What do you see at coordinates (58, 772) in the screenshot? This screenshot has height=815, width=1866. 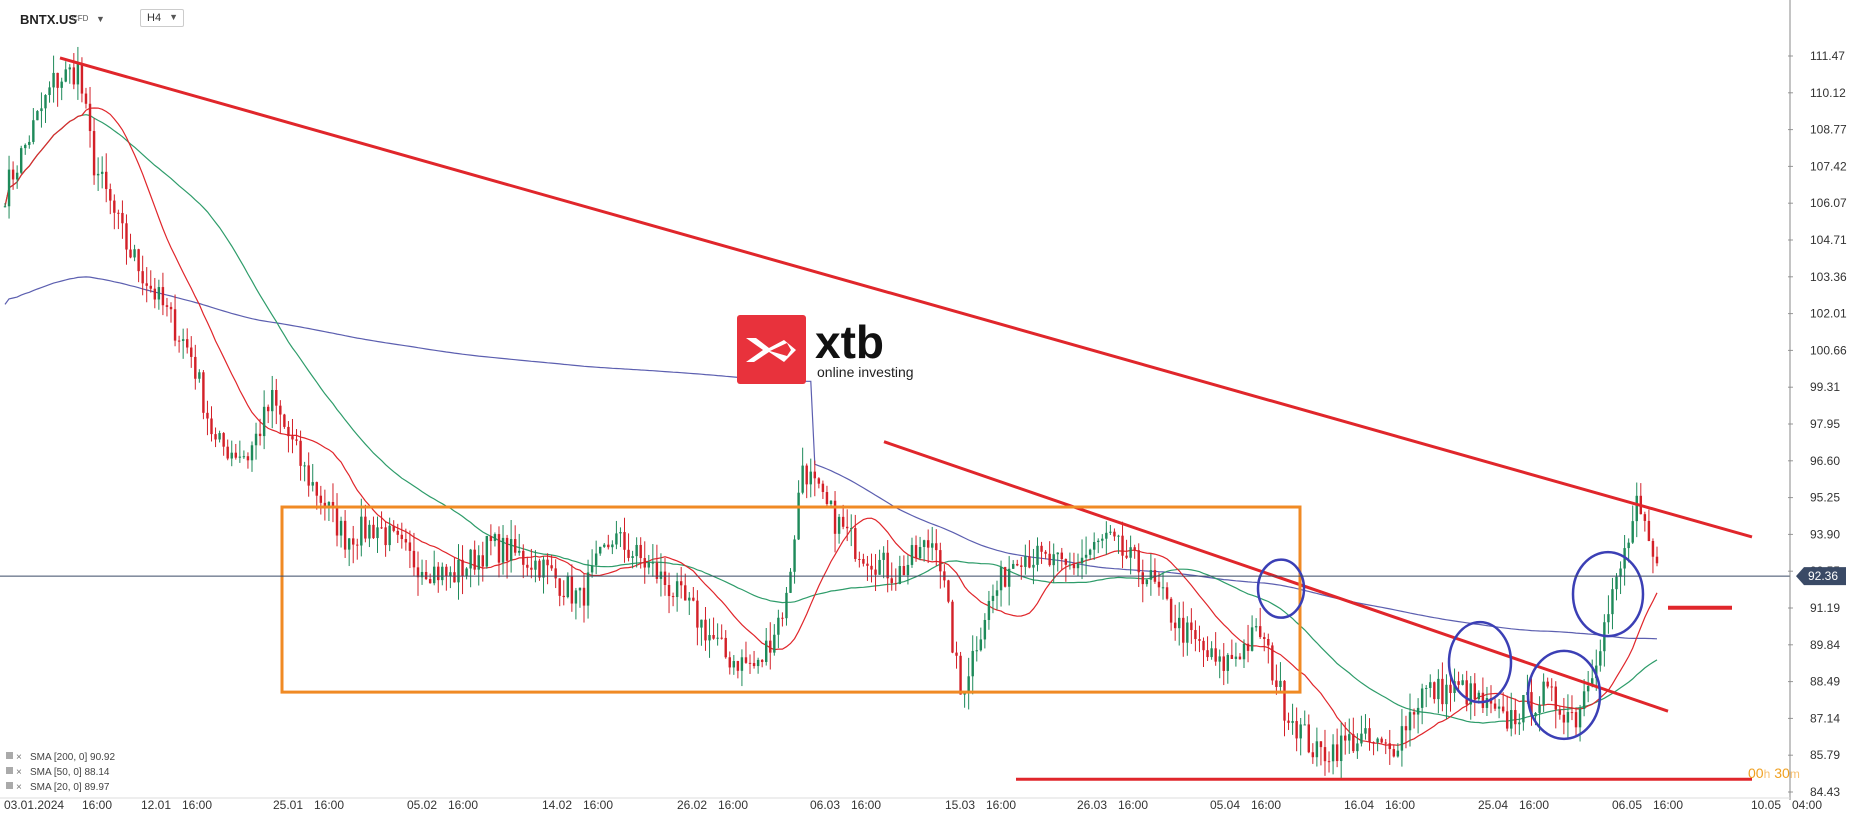 I see `legend-item: × SMA [50, 0] 88.14` at bounding box center [58, 772].